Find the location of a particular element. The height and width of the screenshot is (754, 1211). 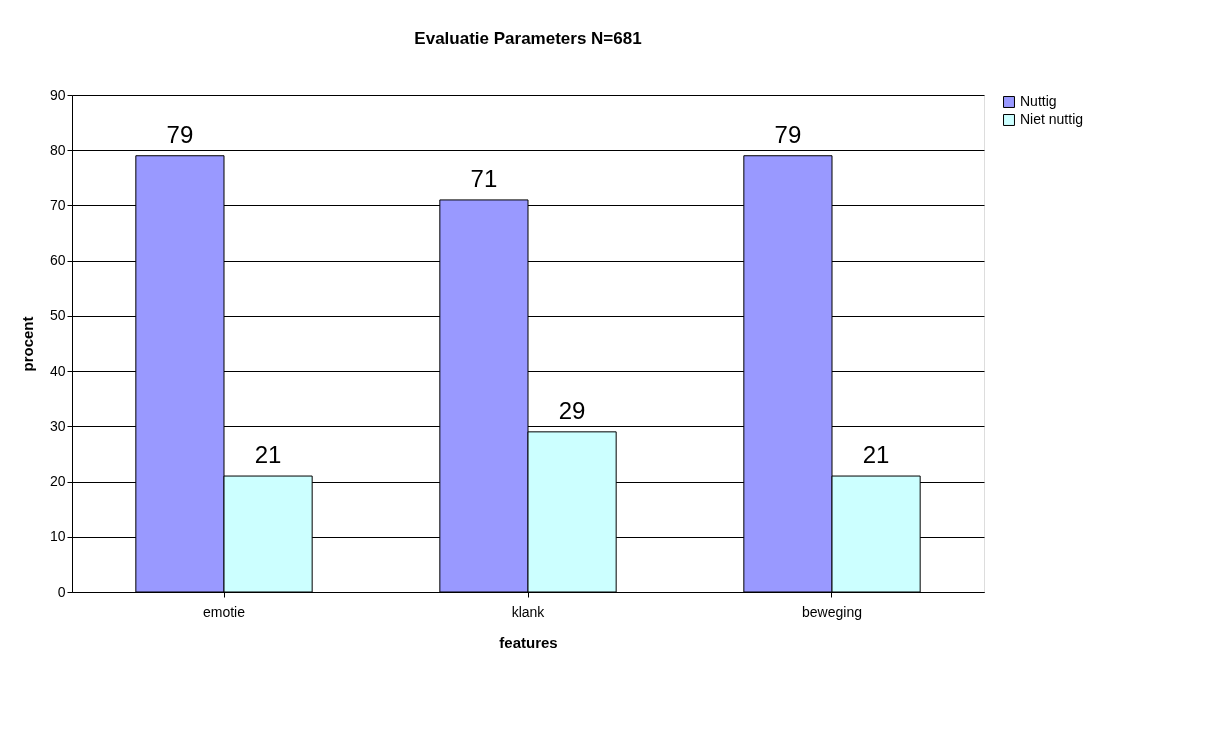

y-tick-label: 30 is located at coordinates (57, 425).